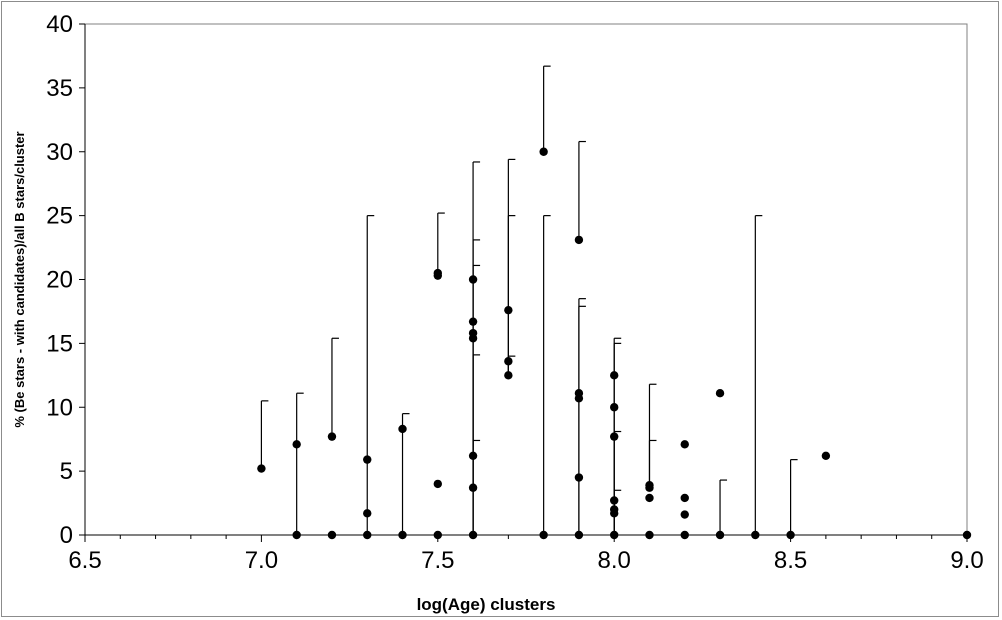 Image resolution: width=1002 pixels, height=620 pixels. I want to click on y-tick-label: 10, so click(59, 407).